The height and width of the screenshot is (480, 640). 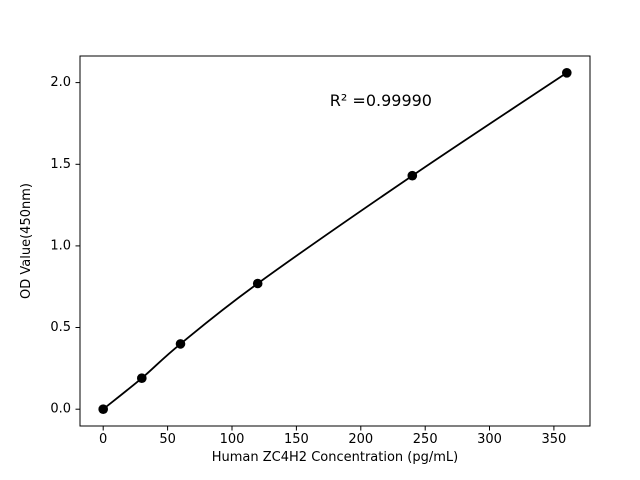 I want to click on x-axis-label: Human ZC4H2 Concentration (pg/mL), so click(x=335, y=457).